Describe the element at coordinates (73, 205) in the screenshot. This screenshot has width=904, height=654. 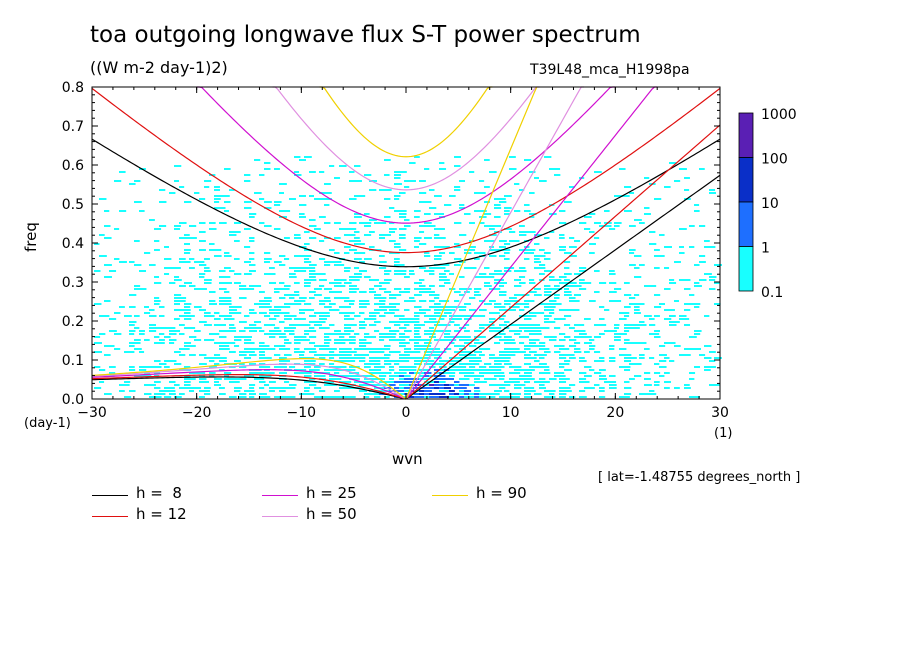
I see `y-tick-label: 0.5` at that location.